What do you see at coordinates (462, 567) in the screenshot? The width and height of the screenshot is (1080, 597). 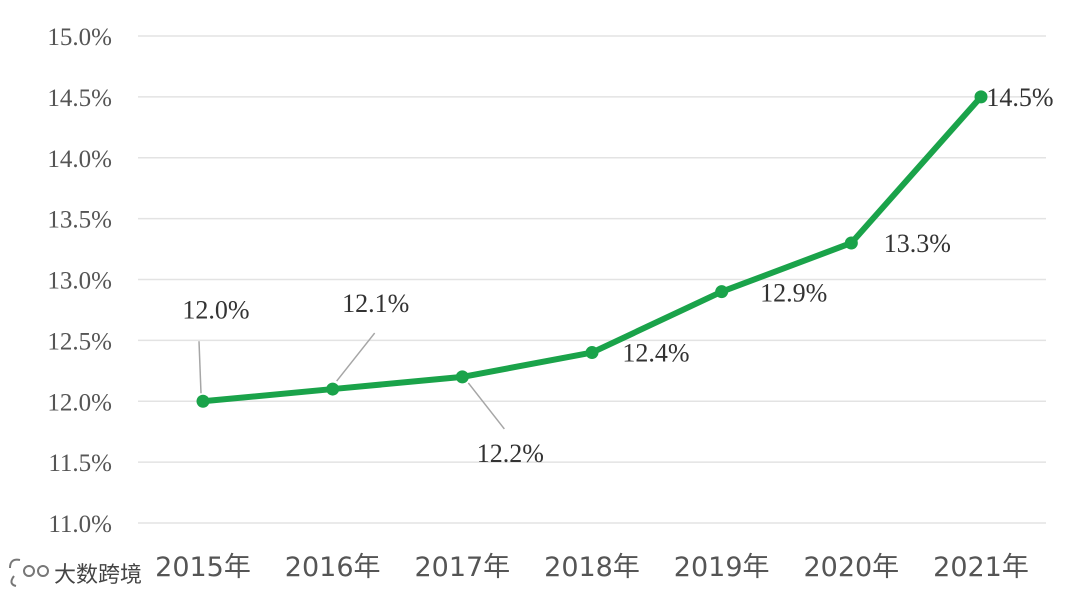 I see `x-tick-label: 2017年` at bounding box center [462, 567].